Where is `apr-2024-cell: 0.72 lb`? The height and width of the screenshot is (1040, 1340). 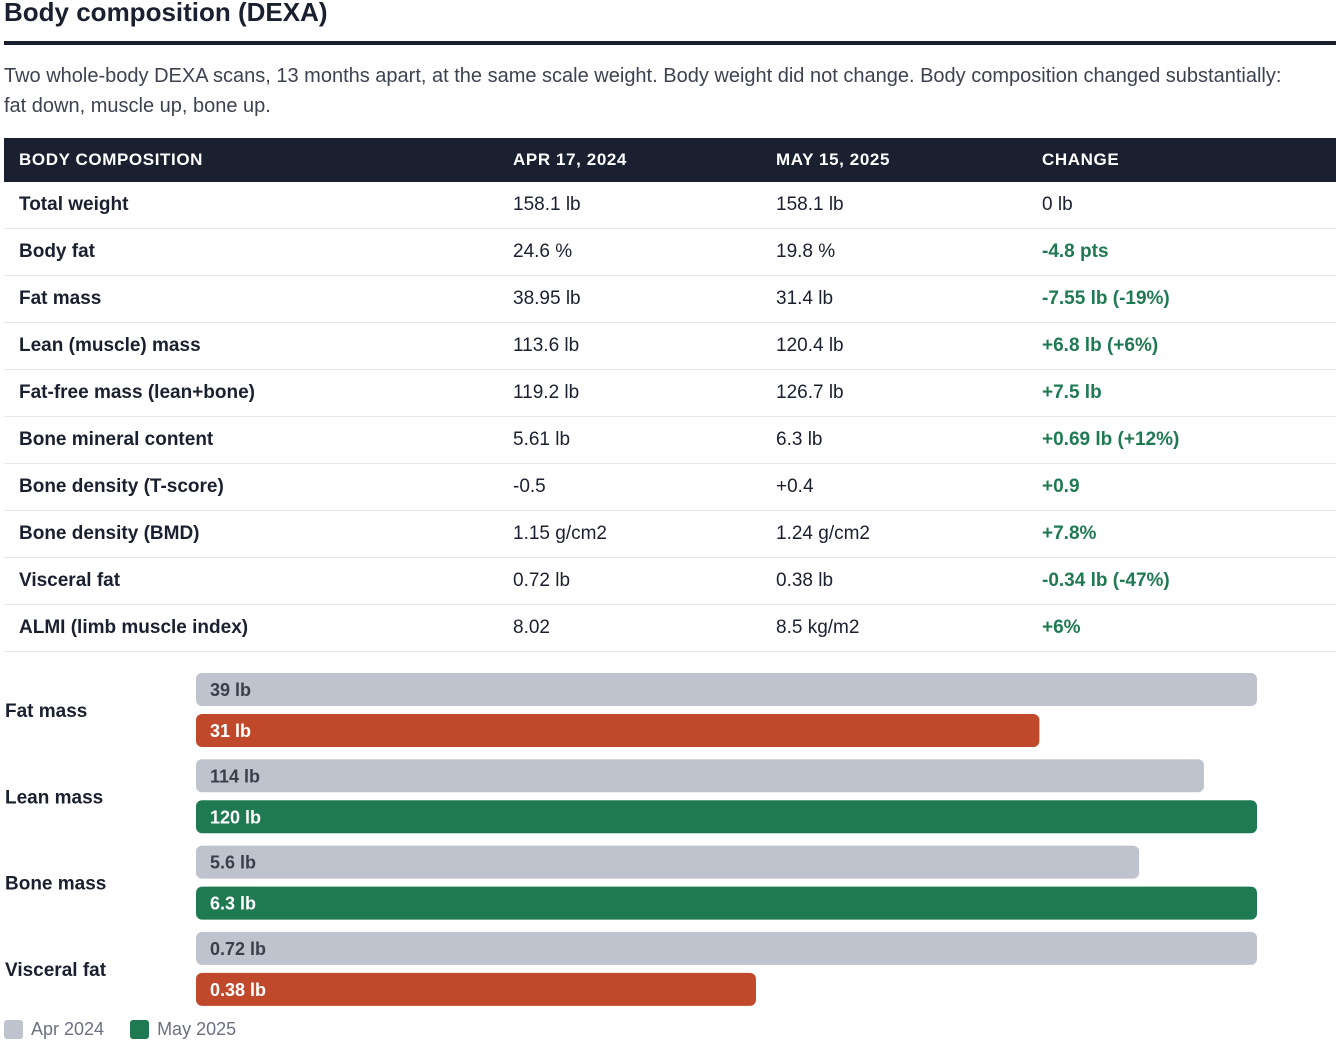
apr-2024-cell: 0.72 lb is located at coordinates (629, 581).